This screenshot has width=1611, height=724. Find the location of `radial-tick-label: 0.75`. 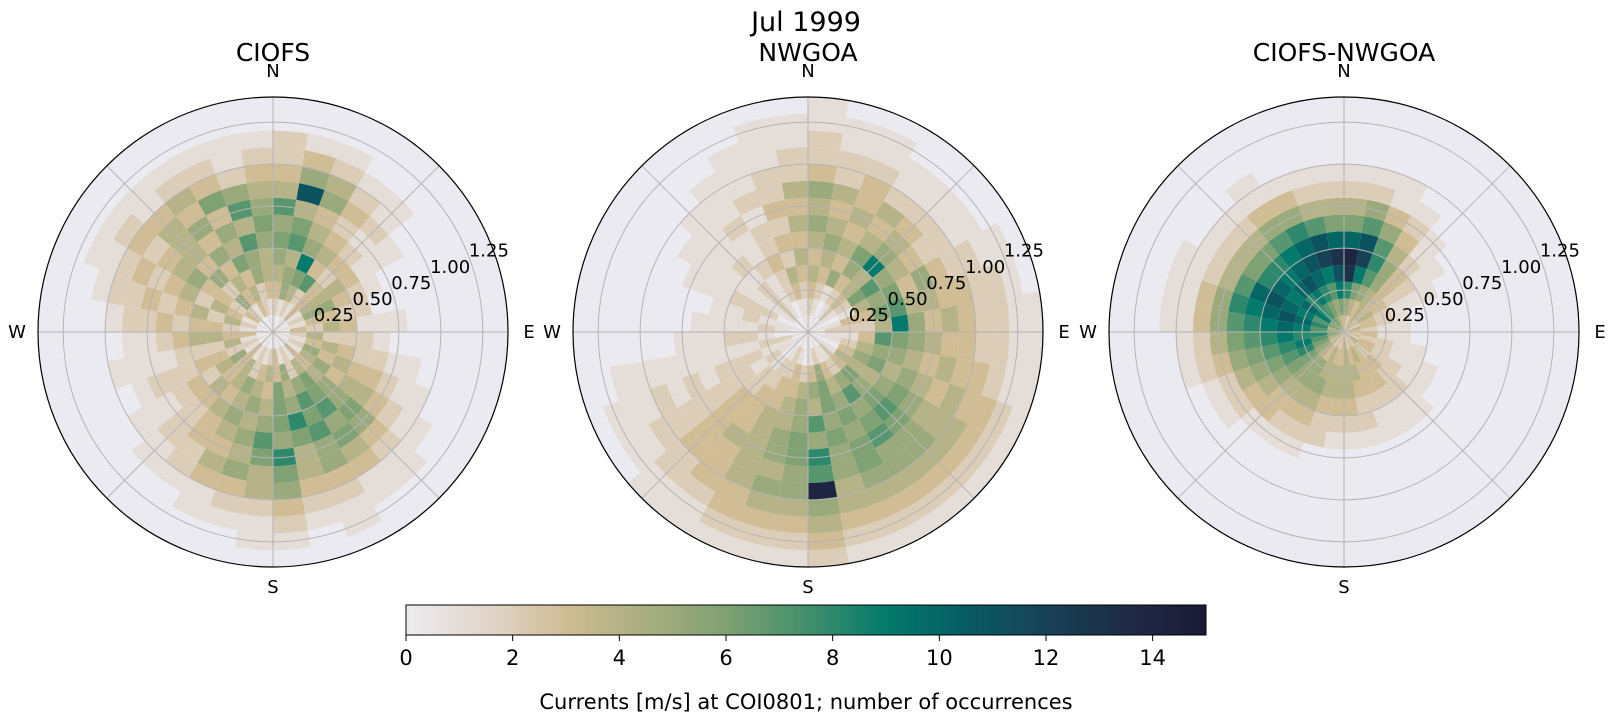

radial-tick-label: 0.75 is located at coordinates (411, 283).